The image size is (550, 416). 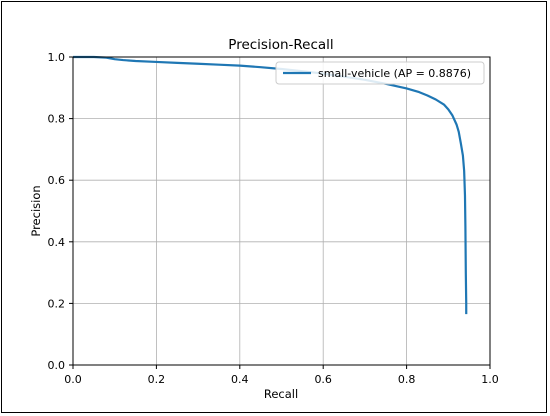 I want to click on x-tick-label: 0.8, so click(x=407, y=379).